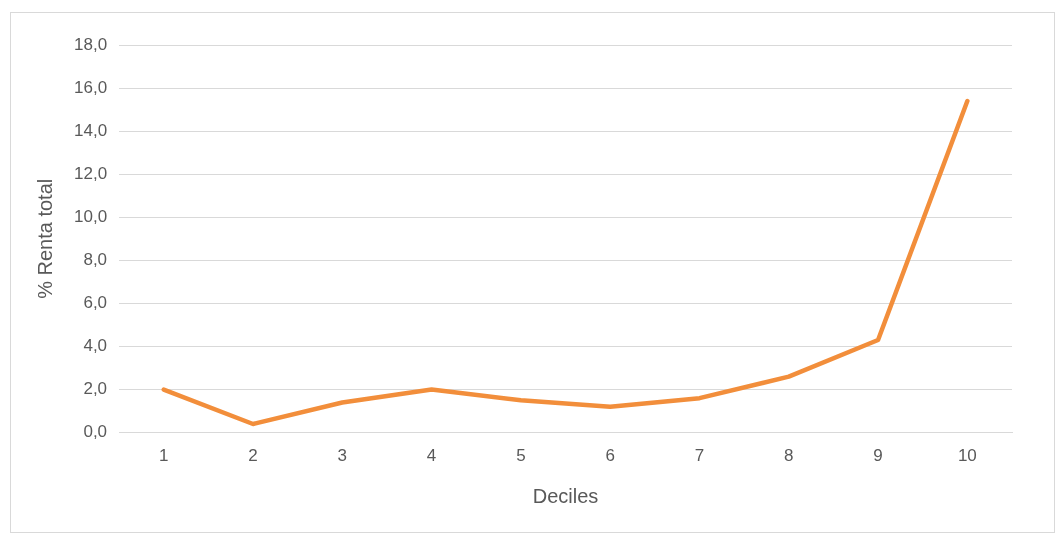  What do you see at coordinates (253, 456) in the screenshot?
I see `x-tick-label: 2` at bounding box center [253, 456].